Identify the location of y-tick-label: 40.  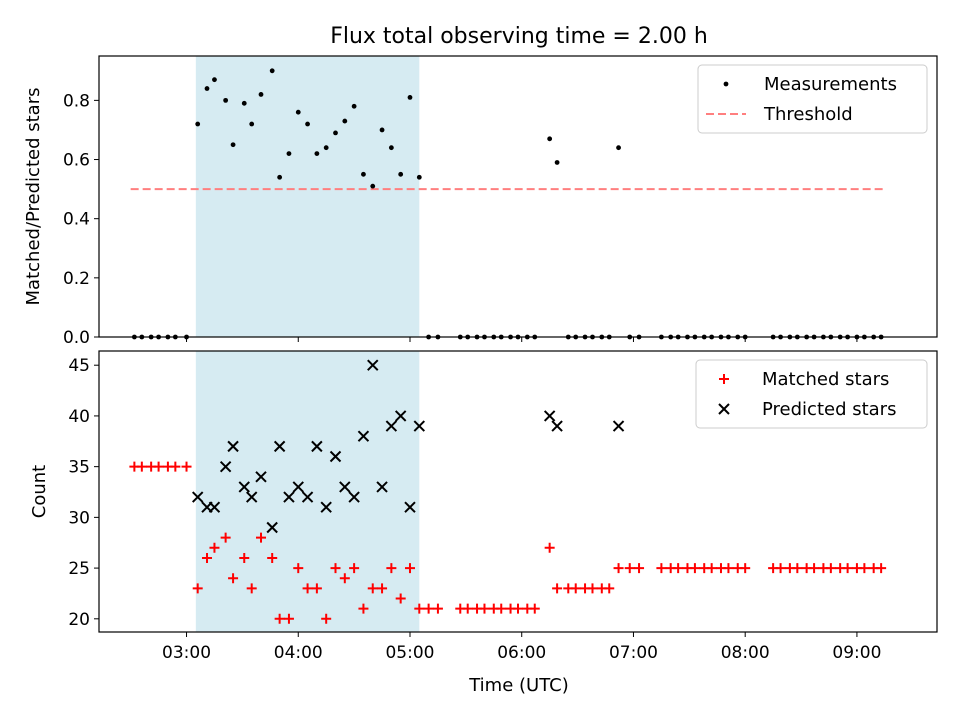
(79, 417).